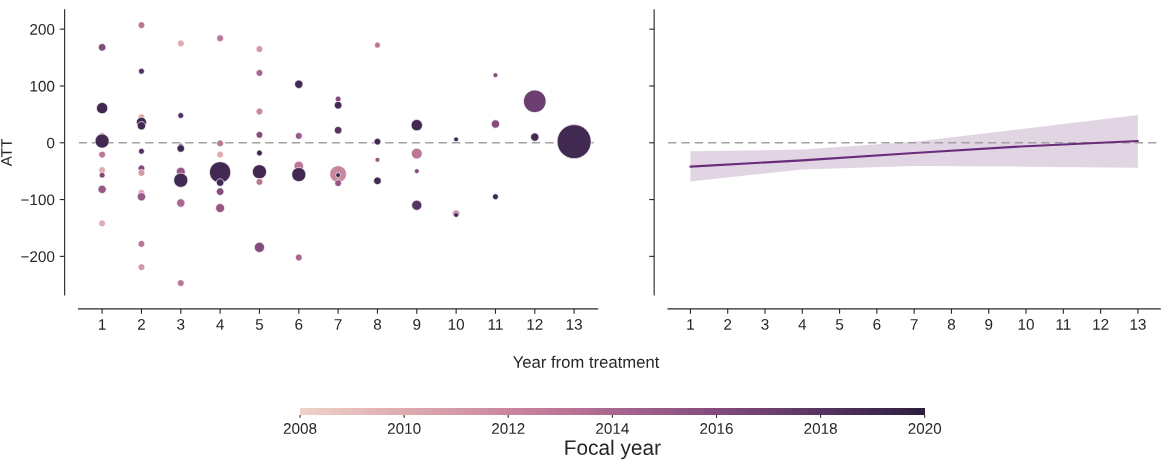 Image resolution: width=1172 pixels, height=469 pixels. What do you see at coordinates (586, 361) in the screenshot?
I see `x-axis-title: Year from treatment` at bounding box center [586, 361].